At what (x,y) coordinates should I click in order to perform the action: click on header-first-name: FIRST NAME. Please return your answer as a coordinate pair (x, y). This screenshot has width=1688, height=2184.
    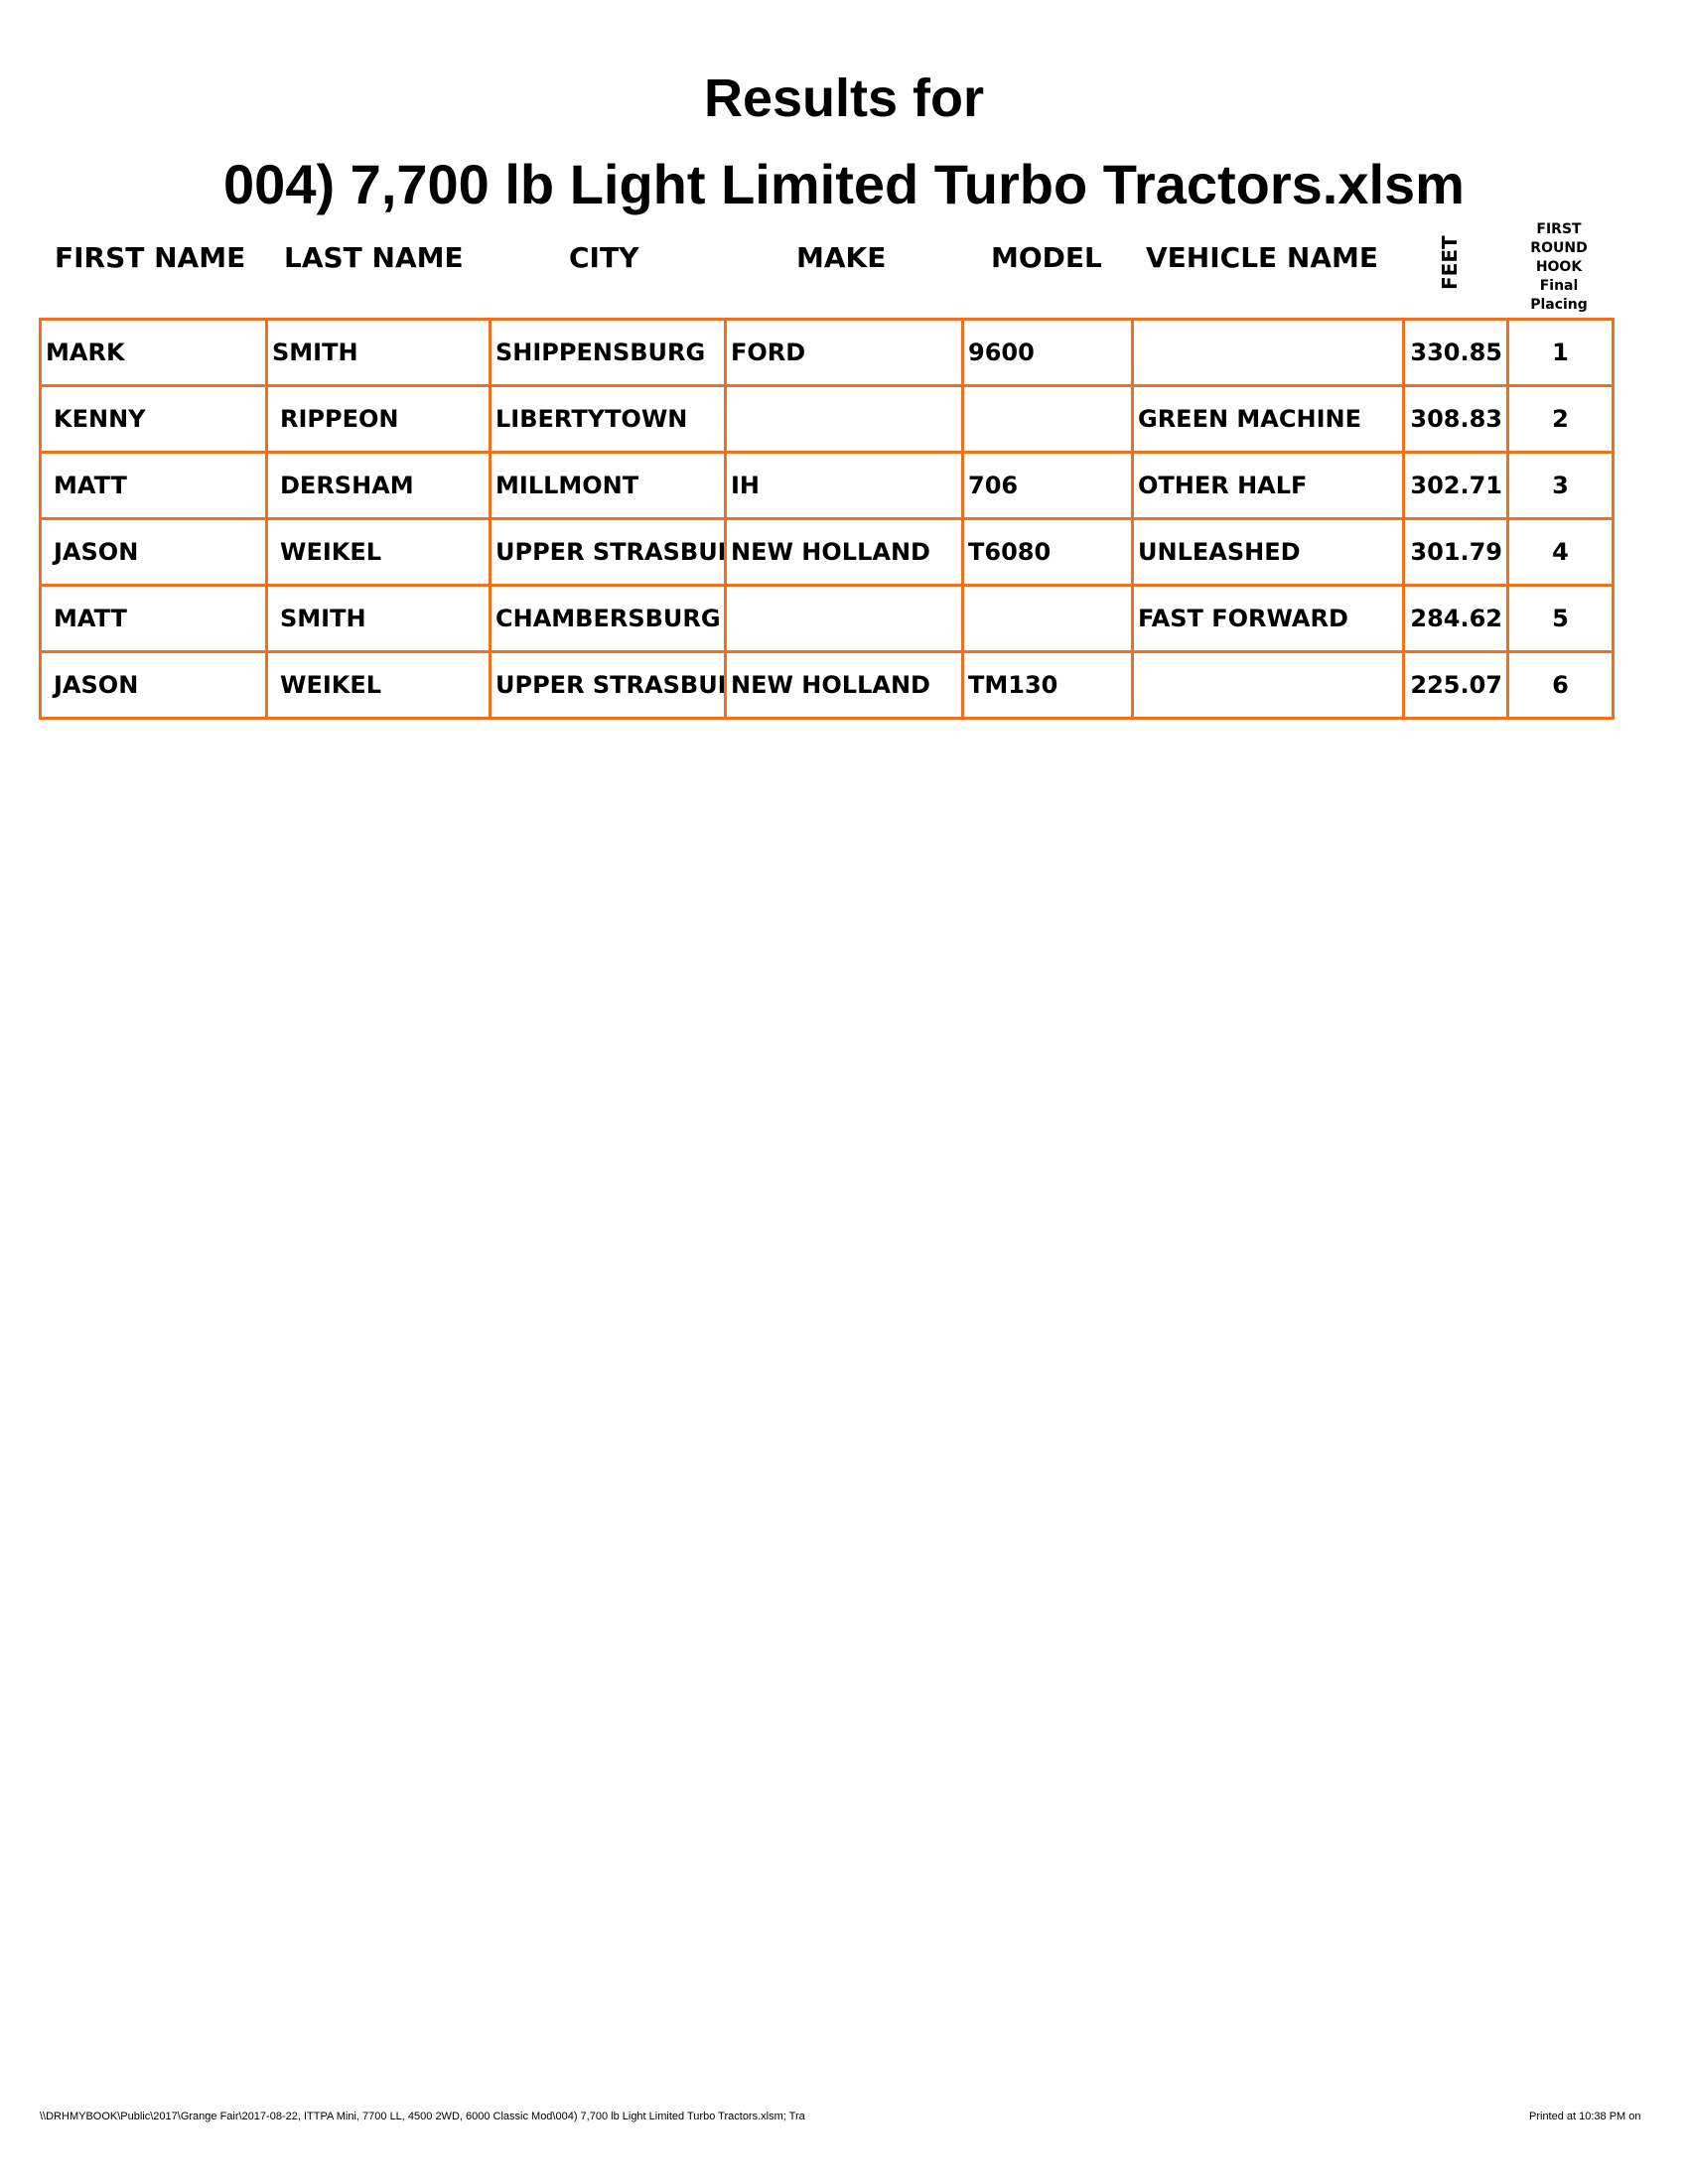
    Looking at the image, I should click on (150, 257).